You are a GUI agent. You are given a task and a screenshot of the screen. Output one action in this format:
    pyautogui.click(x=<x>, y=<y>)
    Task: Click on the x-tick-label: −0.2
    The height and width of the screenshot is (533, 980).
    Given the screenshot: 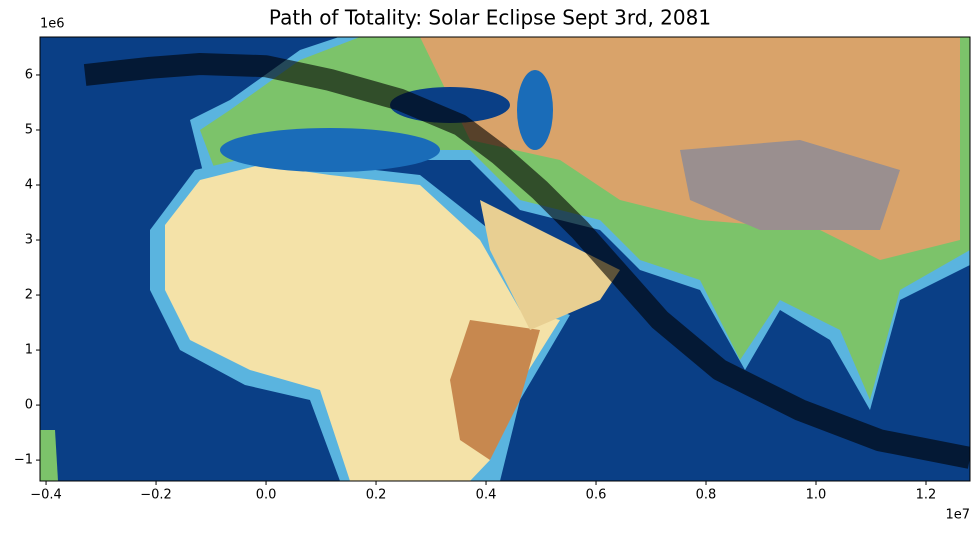 What is the action you would take?
    pyautogui.click(x=156, y=495)
    